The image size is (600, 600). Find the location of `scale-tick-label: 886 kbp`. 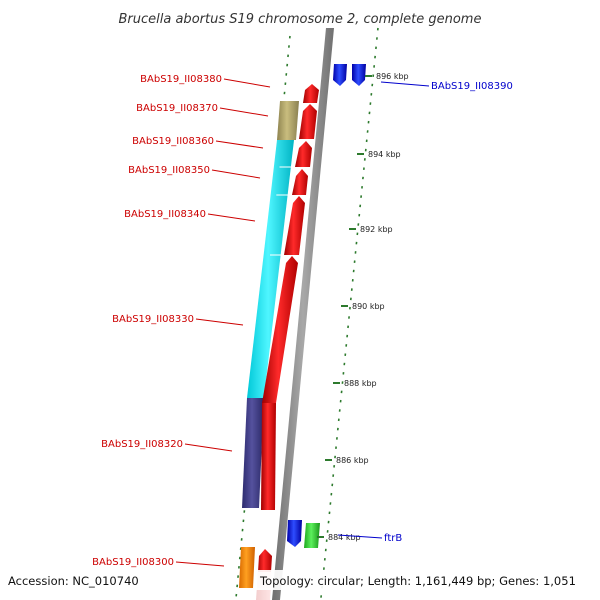

scale-tick-label: 886 kbp is located at coordinates (352, 460).